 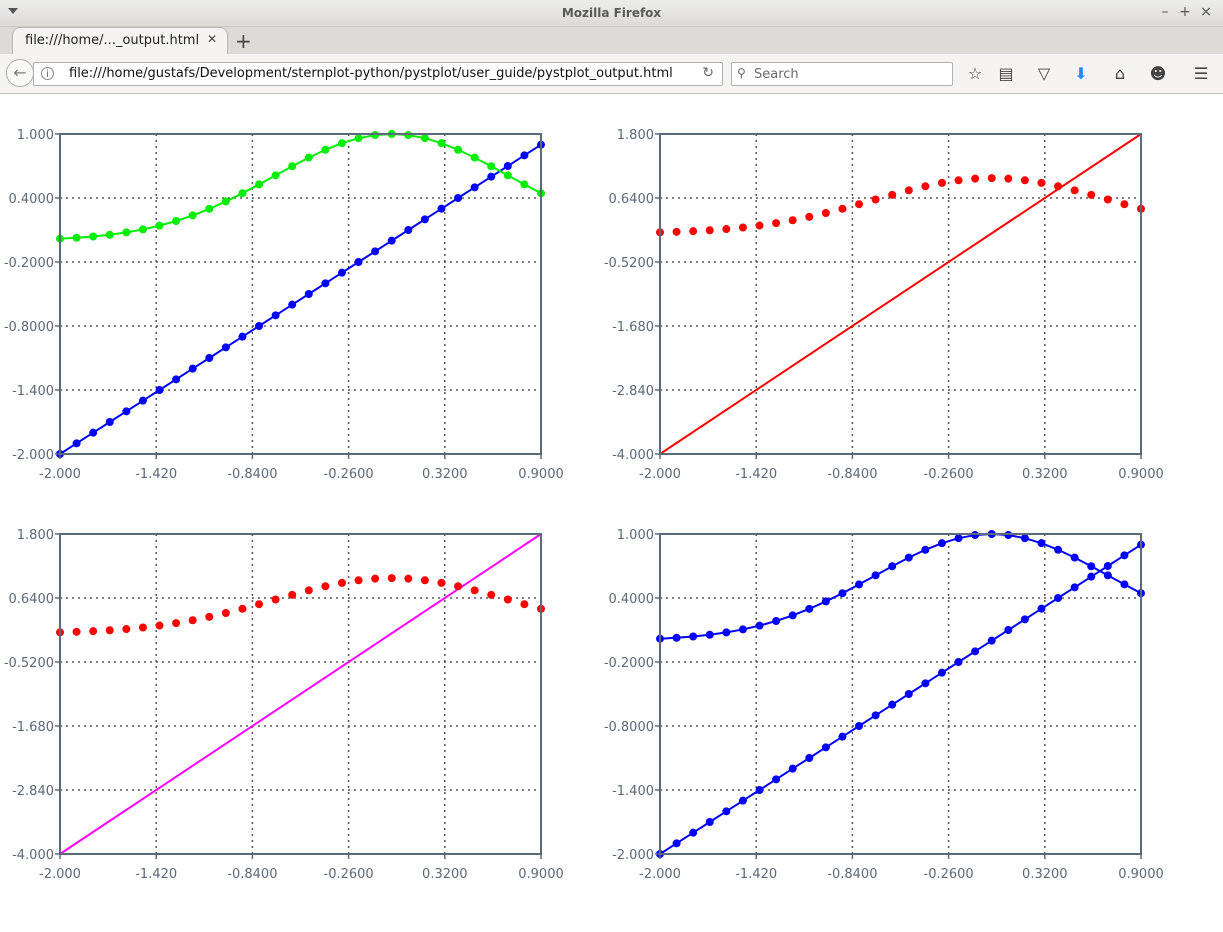 I want to click on new-tab-icon: +, so click(x=243, y=41).